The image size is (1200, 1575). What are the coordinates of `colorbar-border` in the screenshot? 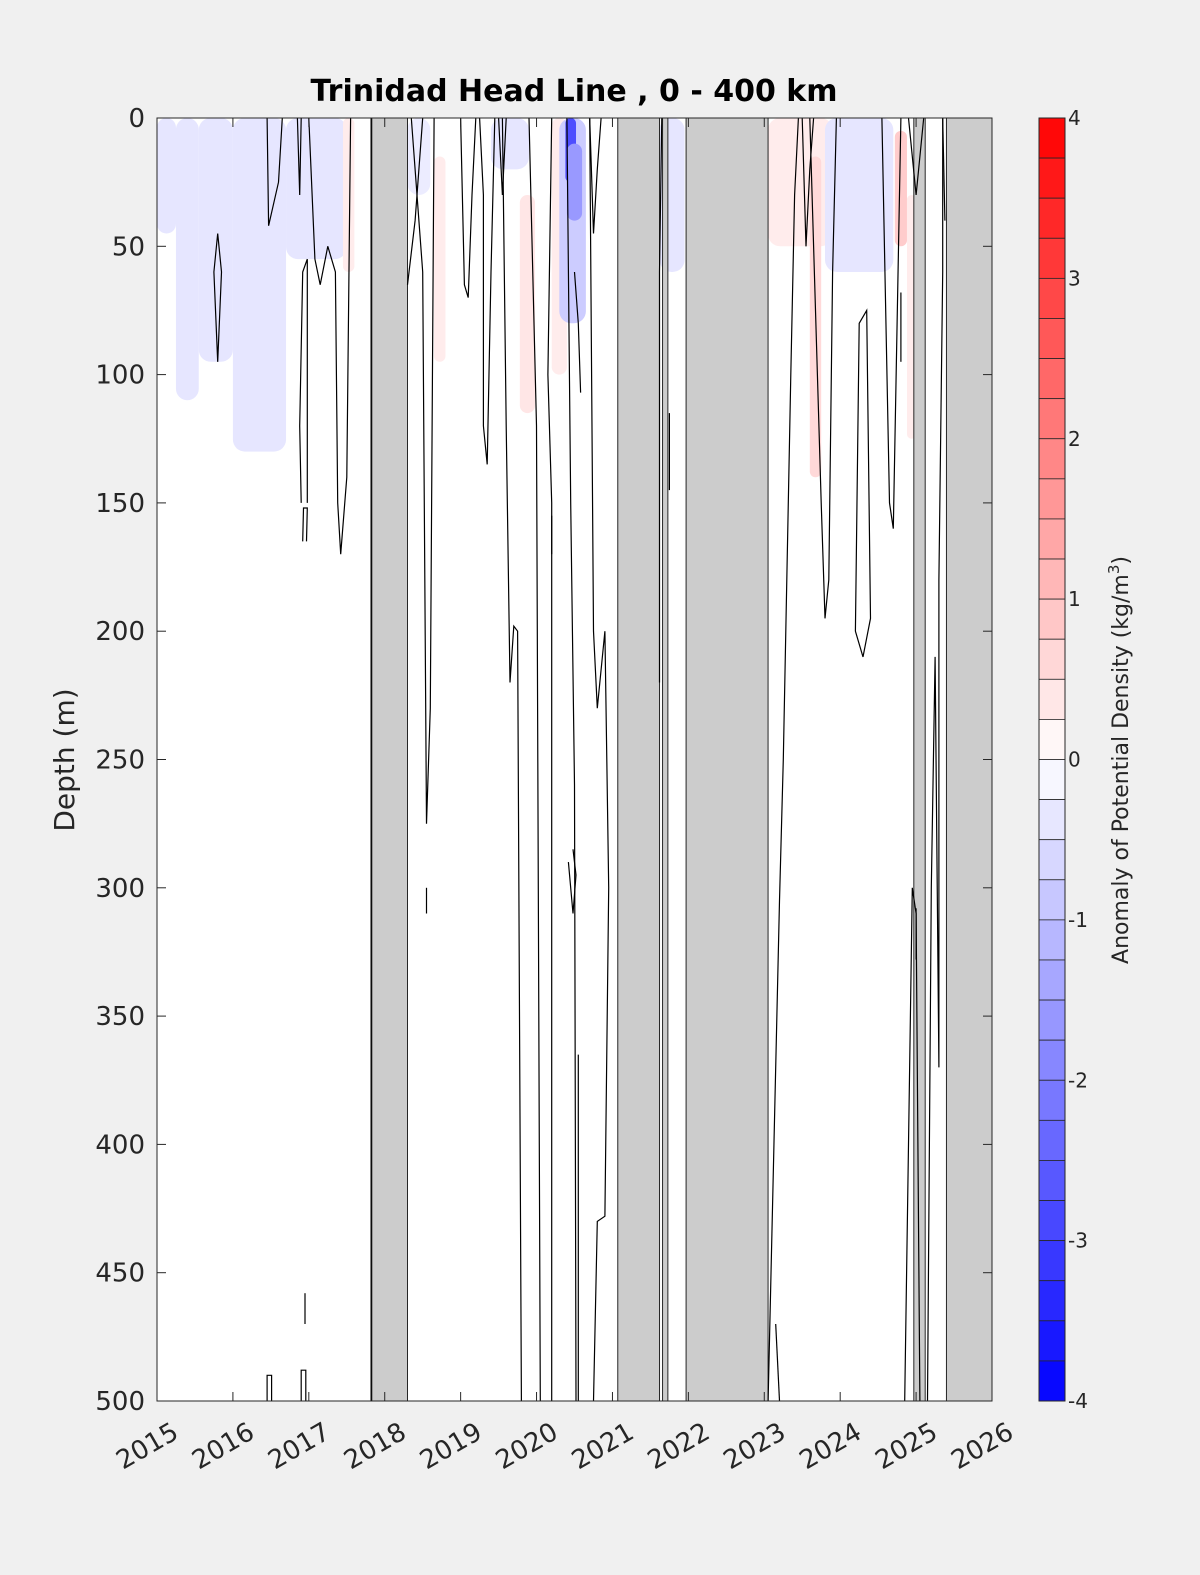 It's located at (1052, 759).